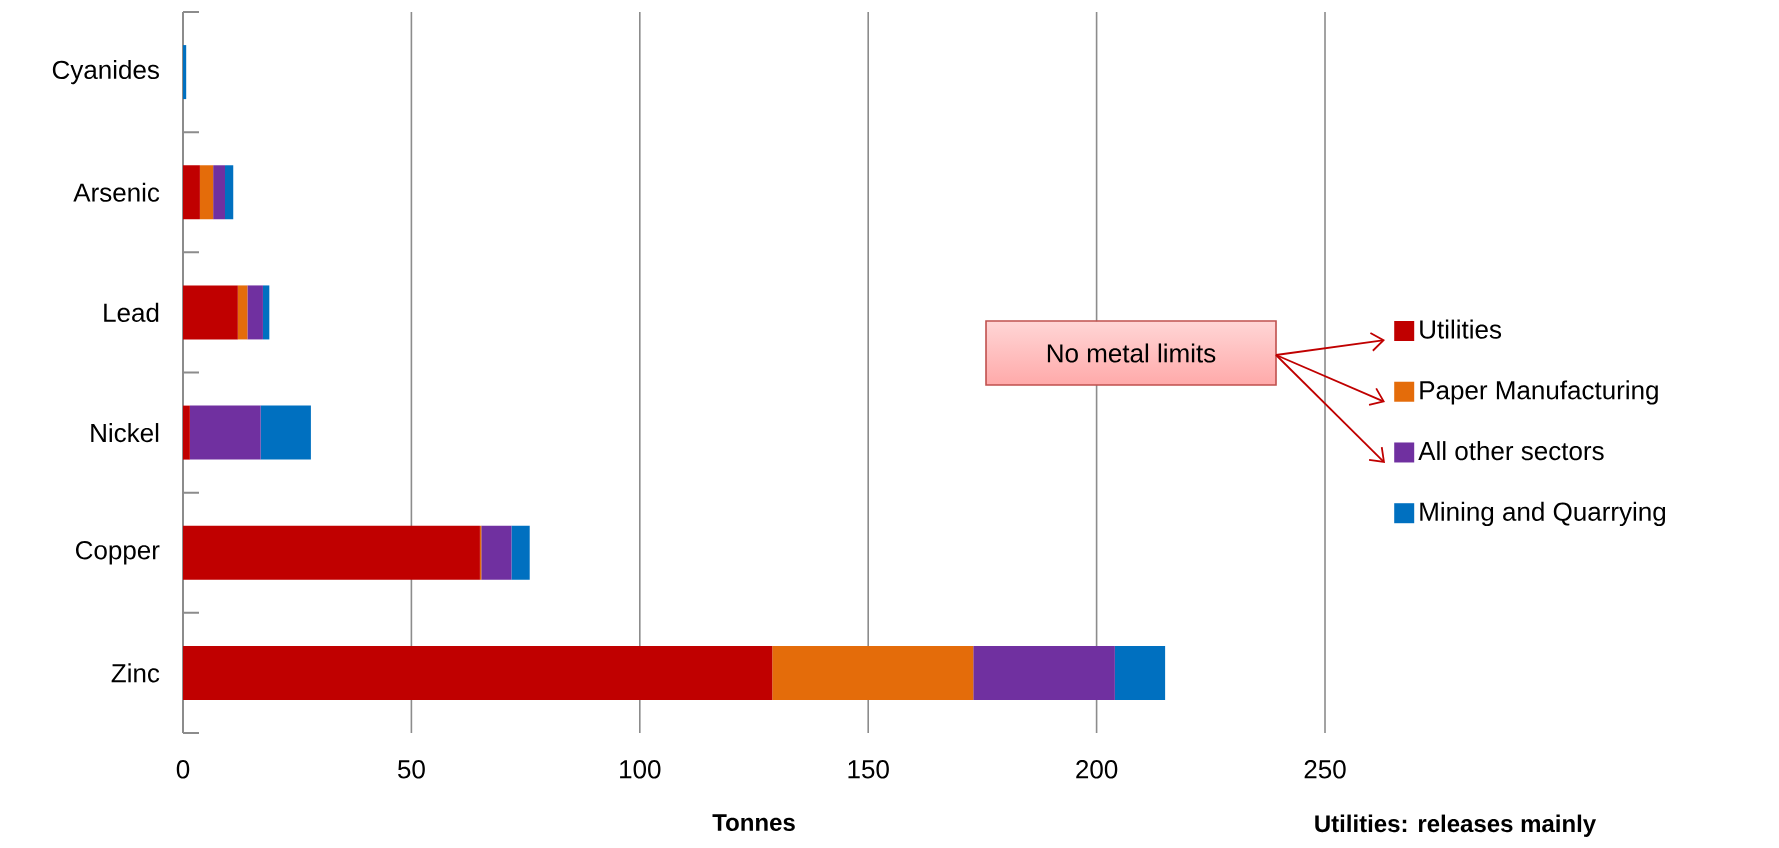 The height and width of the screenshot is (848, 1779). I want to click on text: Utilities: releases mainly, so click(1456, 825).